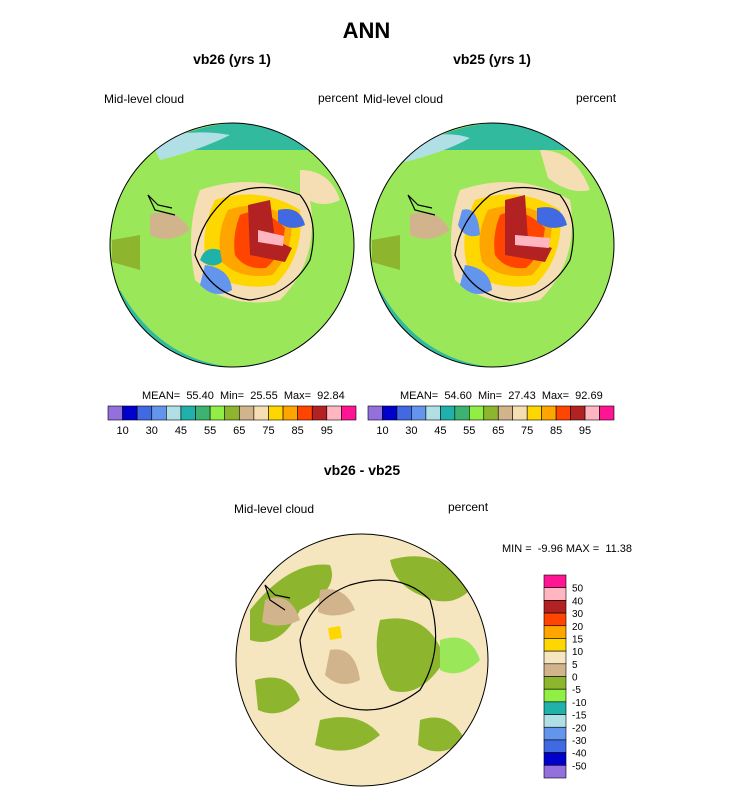 This screenshot has width=733, height=788. I want to click on diff-colorbar-tick-label: -15, so click(579, 716).